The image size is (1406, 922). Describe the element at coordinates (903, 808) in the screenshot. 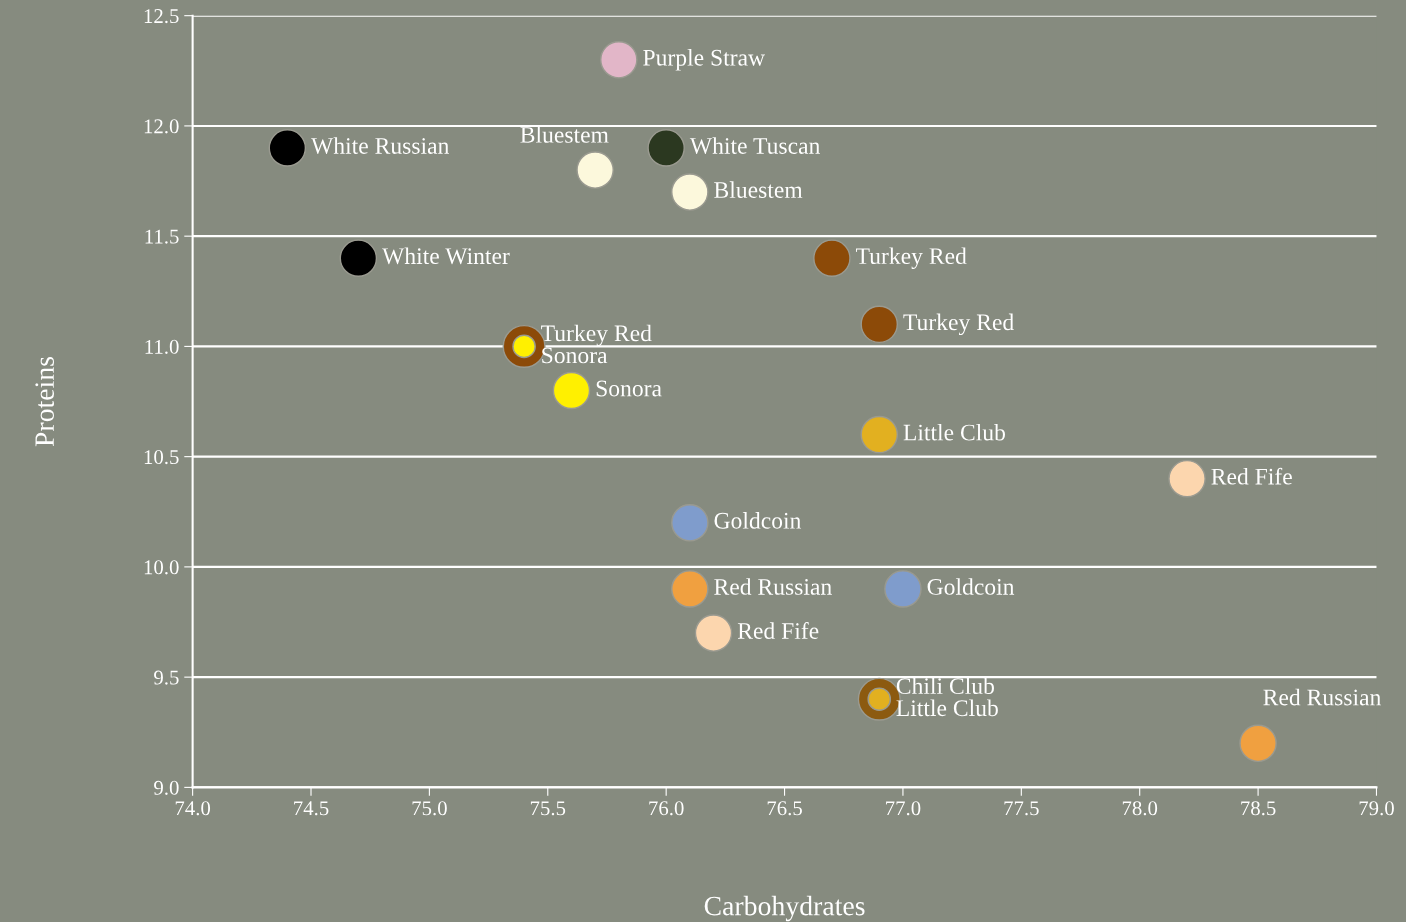

I see `x-tick-label: 77.0` at that location.